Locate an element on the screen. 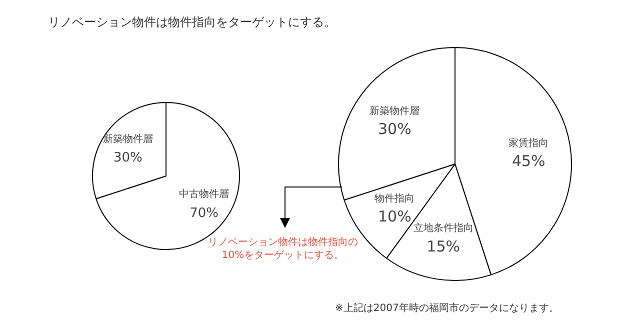 Image resolution: width=630 pixels, height=332 pixels. text: ※上記は2007年時の福岡市のデータになります。 is located at coordinates (447, 308).